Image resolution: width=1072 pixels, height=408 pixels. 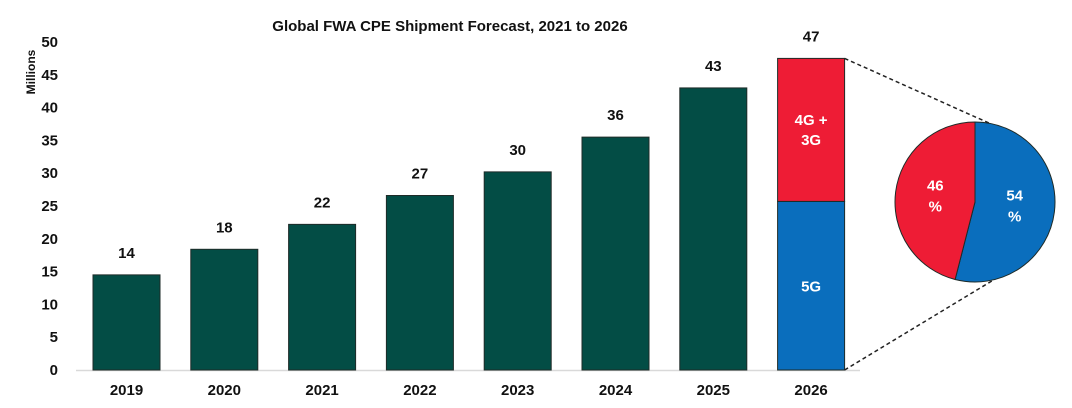 What do you see at coordinates (322, 202) in the screenshot?
I see `data-label: 22` at bounding box center [322, 202].